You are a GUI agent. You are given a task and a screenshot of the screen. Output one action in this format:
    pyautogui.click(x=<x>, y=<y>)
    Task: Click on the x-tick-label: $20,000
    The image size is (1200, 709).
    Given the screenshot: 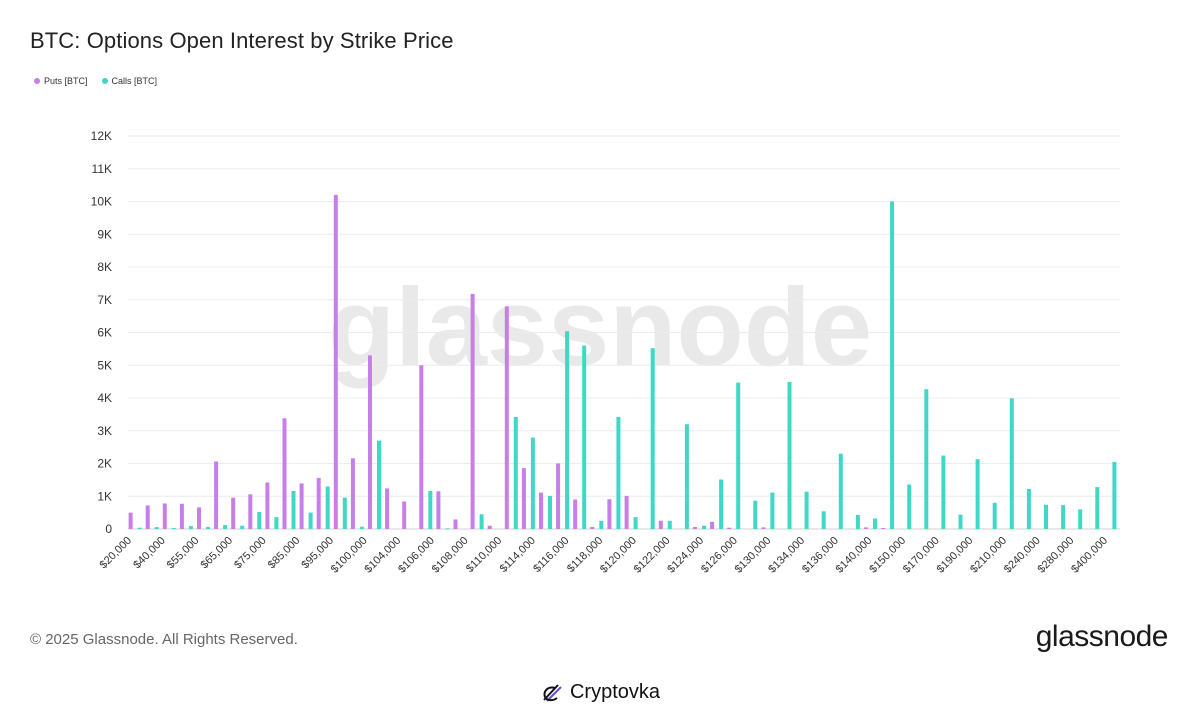 What is the action you would take?
    pyautogui.click(x=116, y=553)
    